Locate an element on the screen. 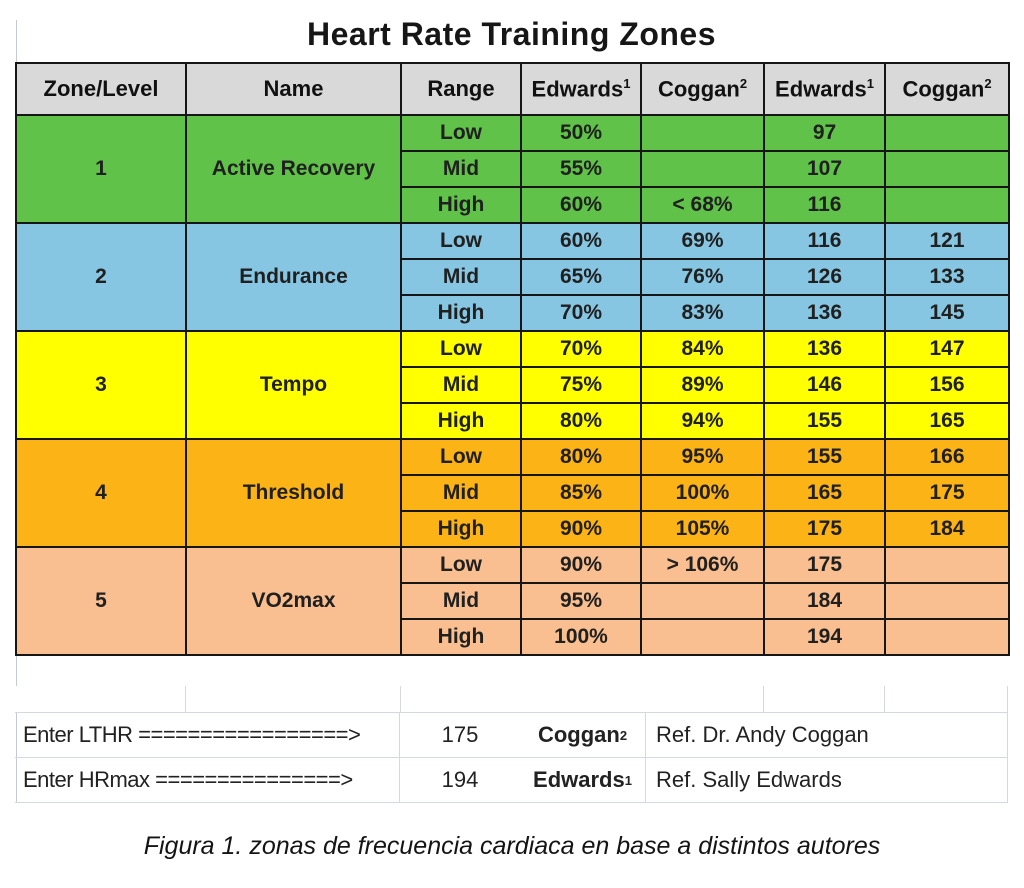  zone-2-number-cell: 2 is located at coordinates (101, 277).